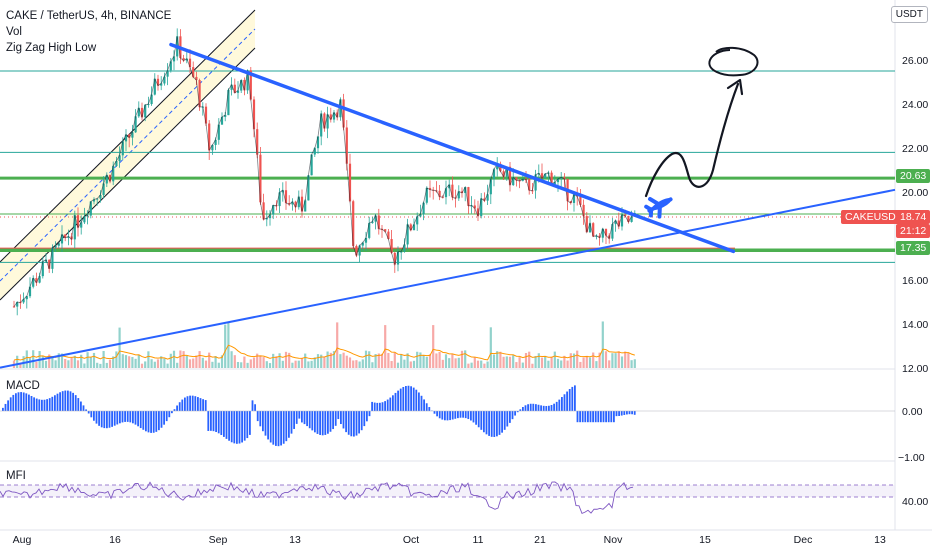  What do you see at coordinates (16, 476) in the screenshot?
I see `mfi-pane-label: MFI` at bounding box center [16, 476].